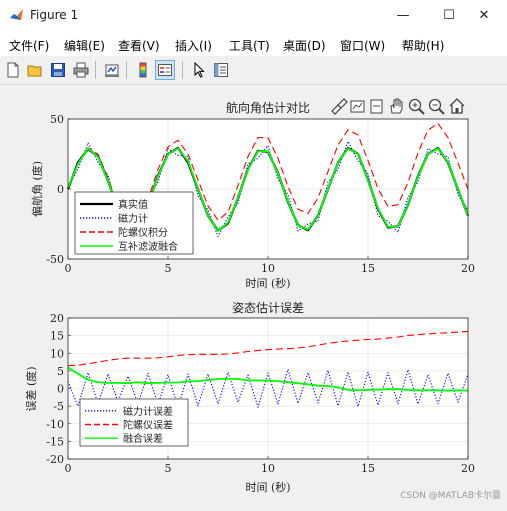 This screenshot has width=507, height=511. I want to click on edit-plot-button, so click(199, 70).